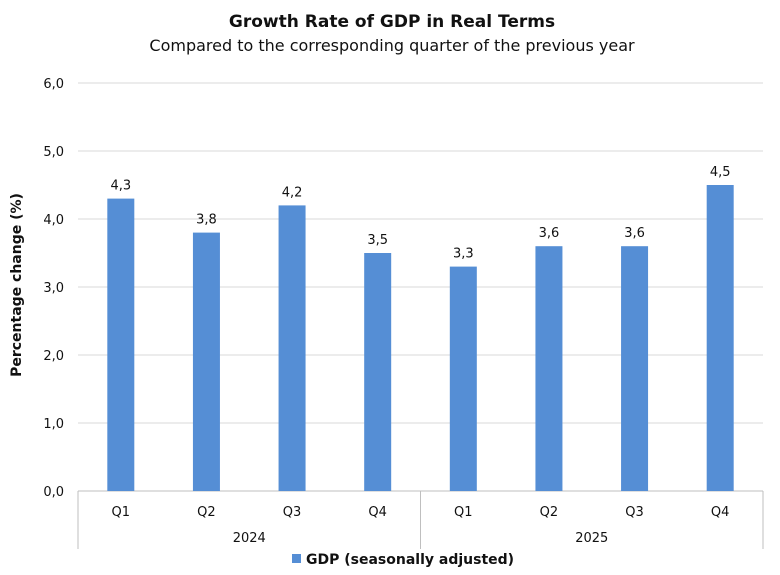 The image size is (780, 575). Describe the element at coordinates (120, 186) in the screenshot. I see `data-label: 4,3` at that location.